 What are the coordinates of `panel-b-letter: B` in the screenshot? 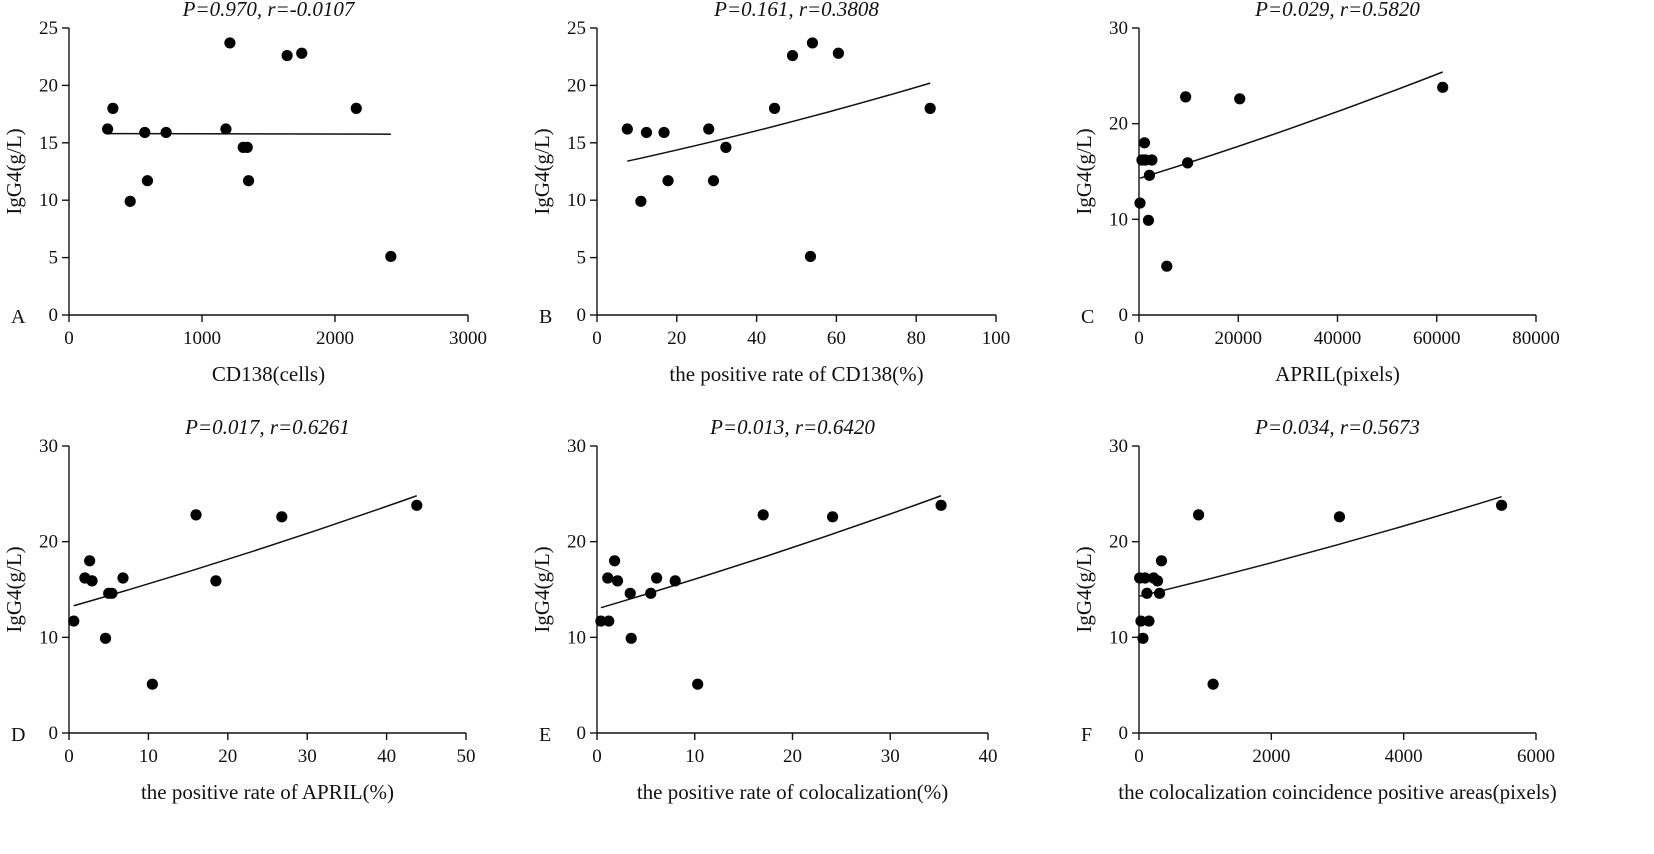 It's located at (545, 317).